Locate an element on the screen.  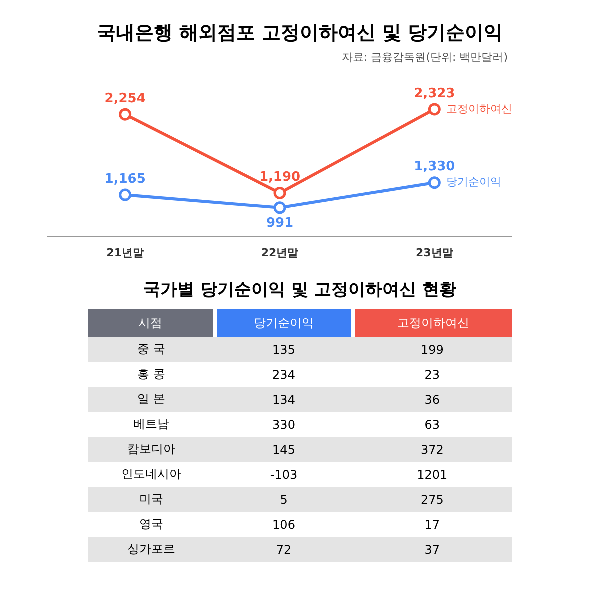
data-label: 372 is located at coordinates (432, 449).